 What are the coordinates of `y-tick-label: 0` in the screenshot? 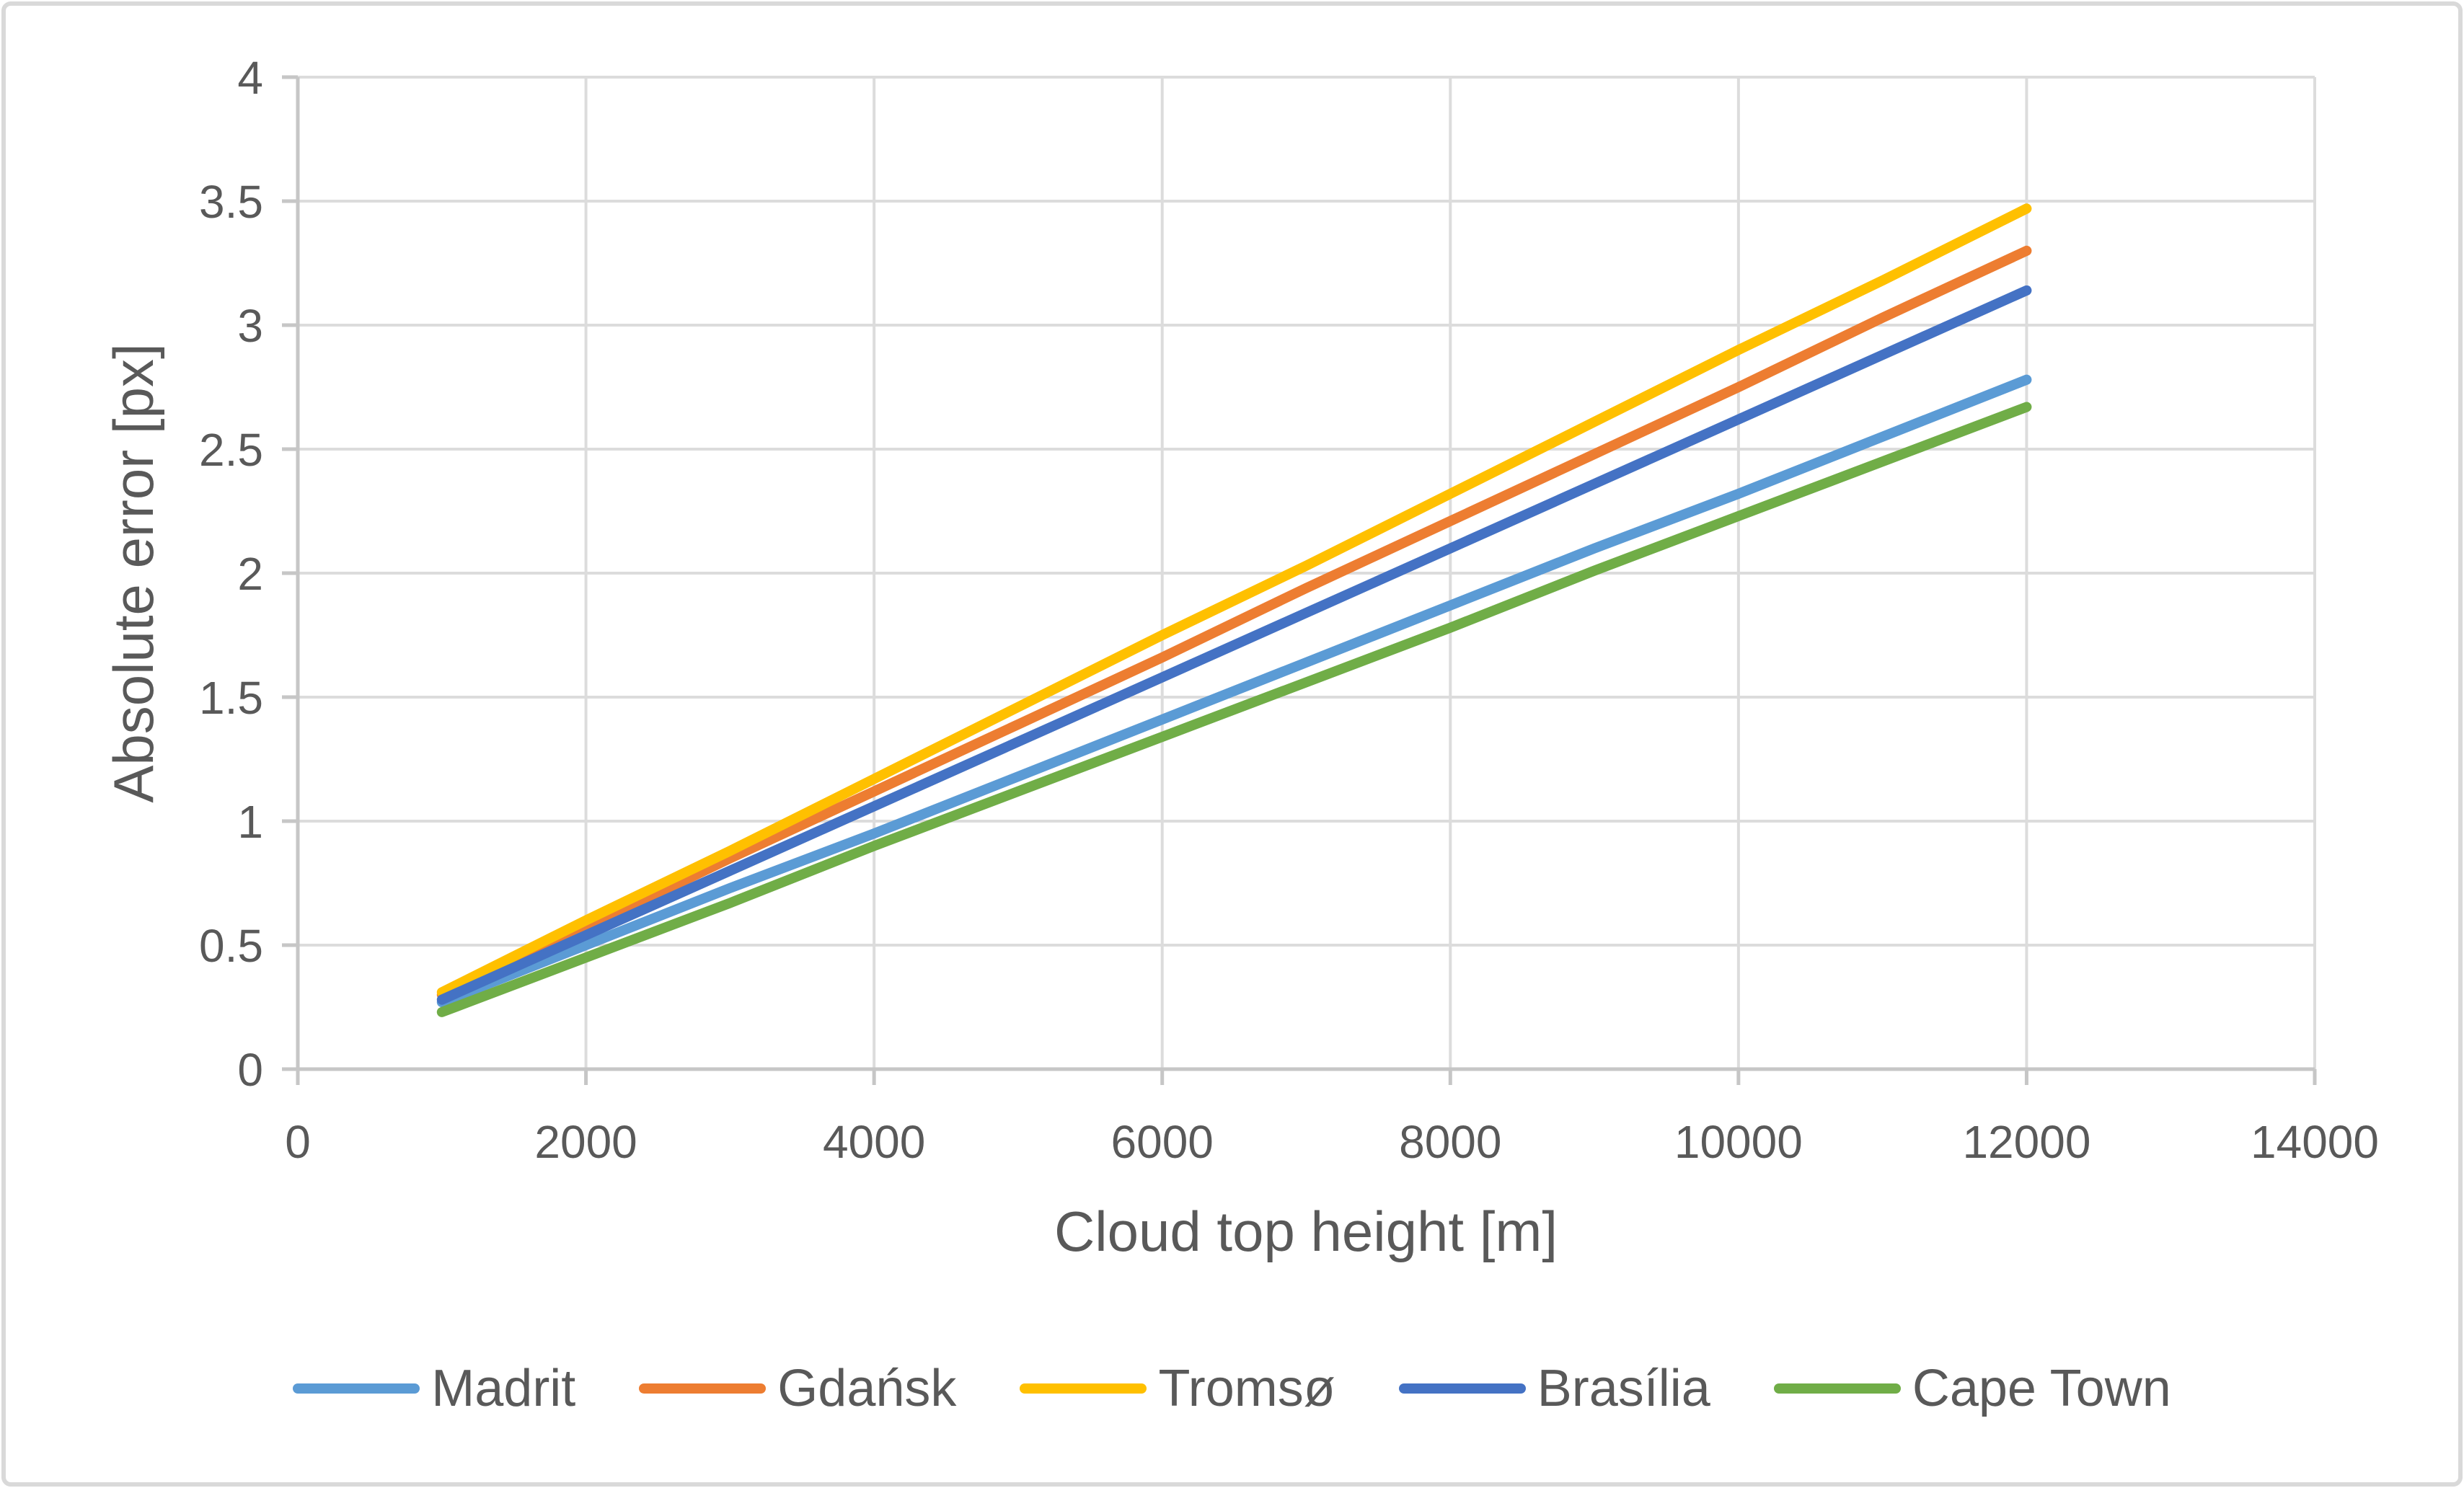 It's located at (250, 1070).